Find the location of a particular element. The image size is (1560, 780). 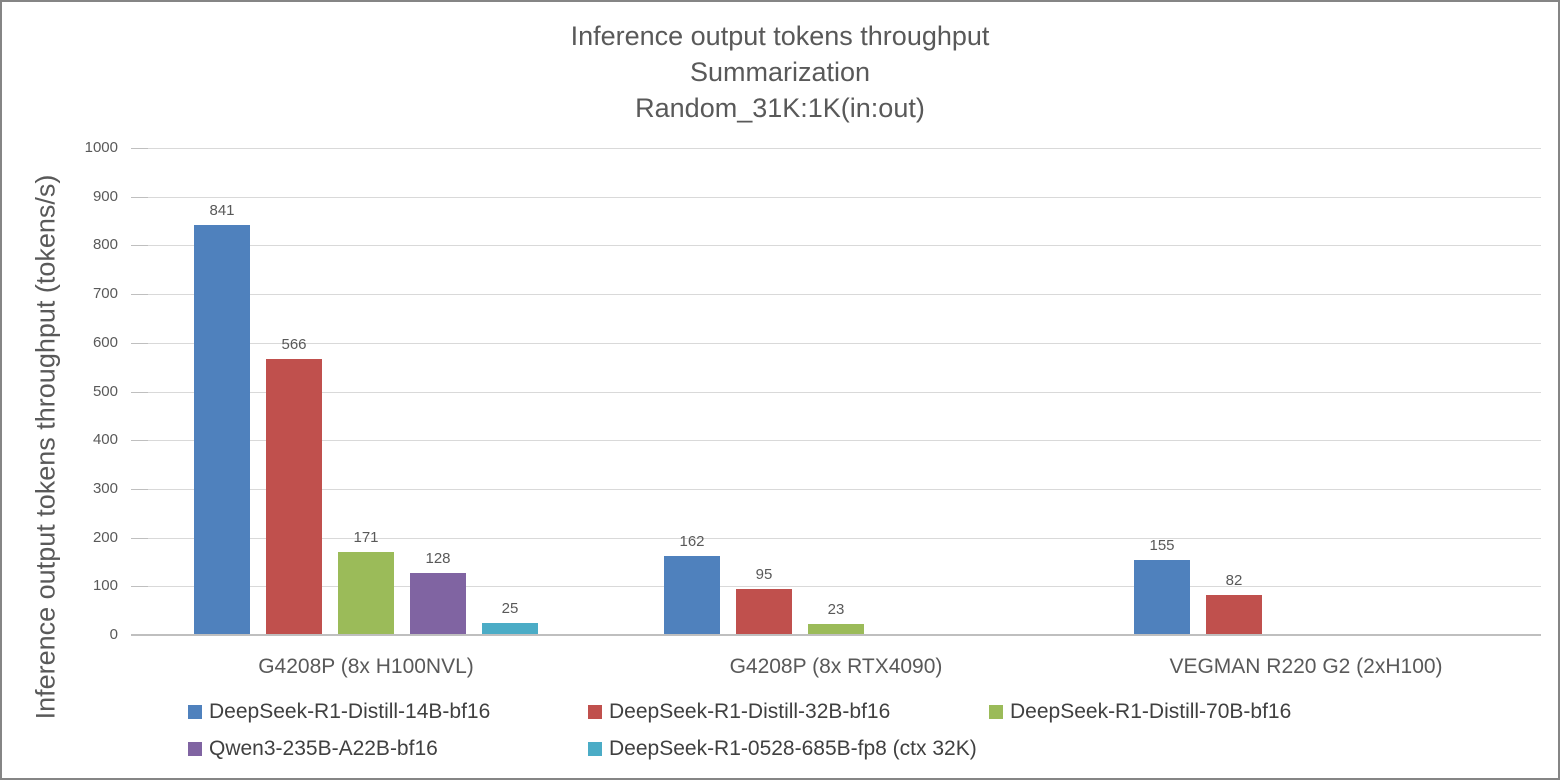

legend-label: DeepSeek-R1-0528-685B-fp8 (ctx 32K) is located at coordinates (793, 748).